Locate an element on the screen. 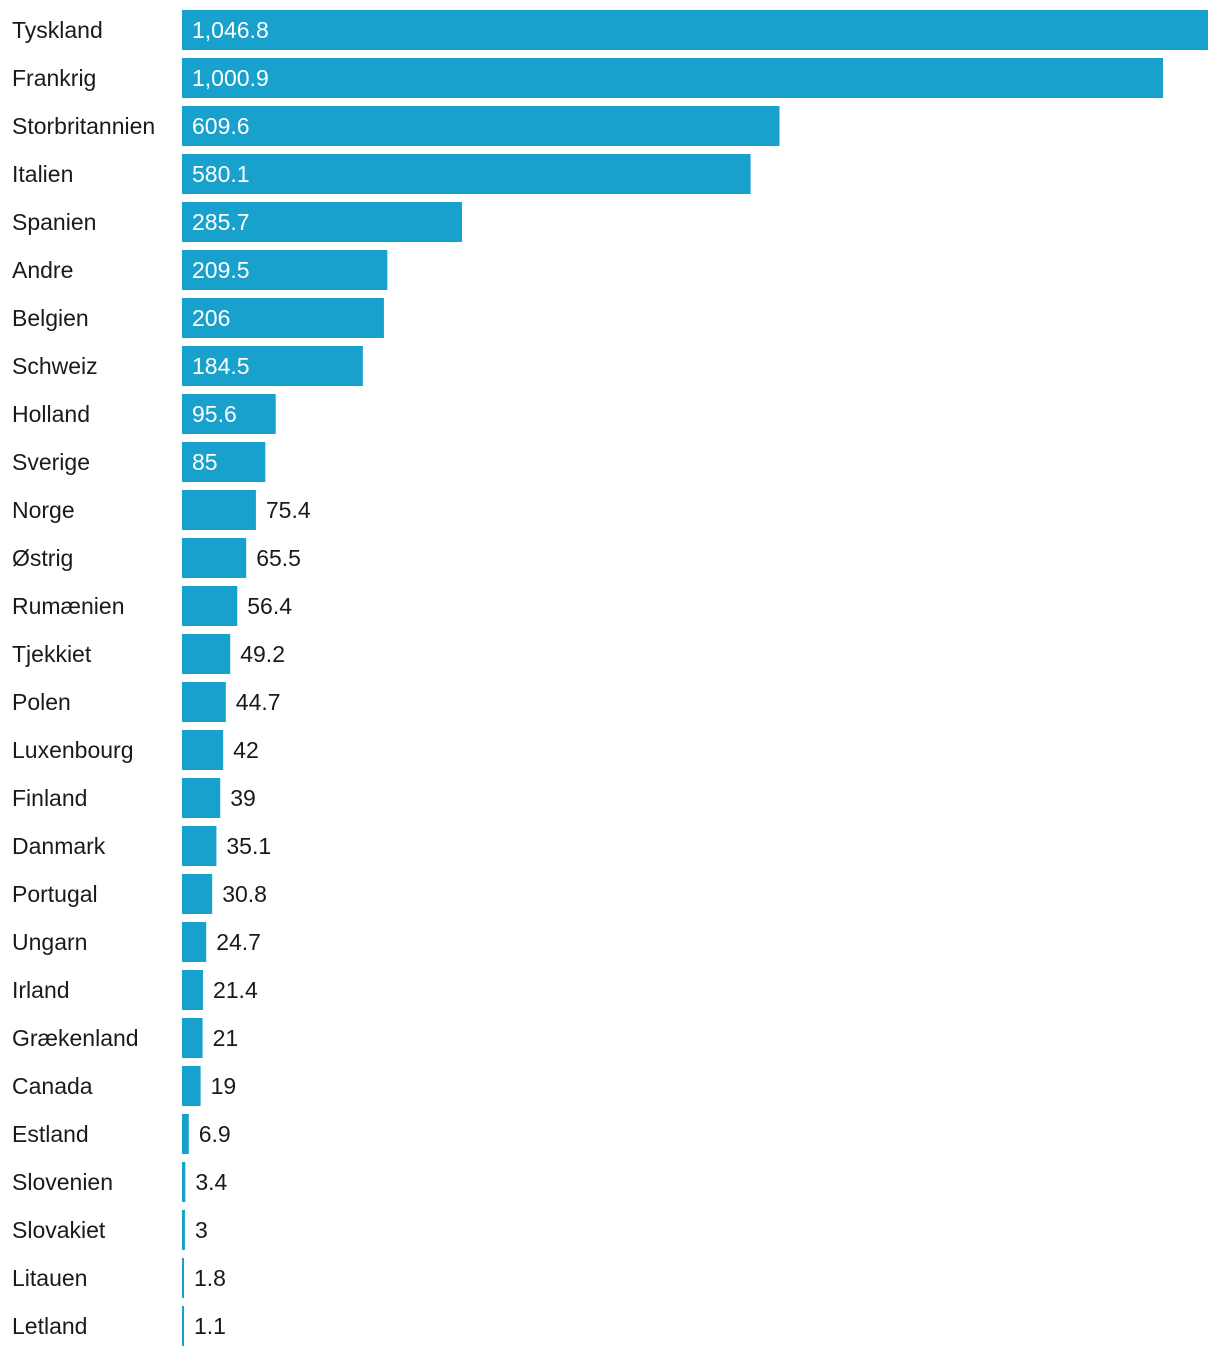  category-label: Tyskland is located at coordinates (57, 30).